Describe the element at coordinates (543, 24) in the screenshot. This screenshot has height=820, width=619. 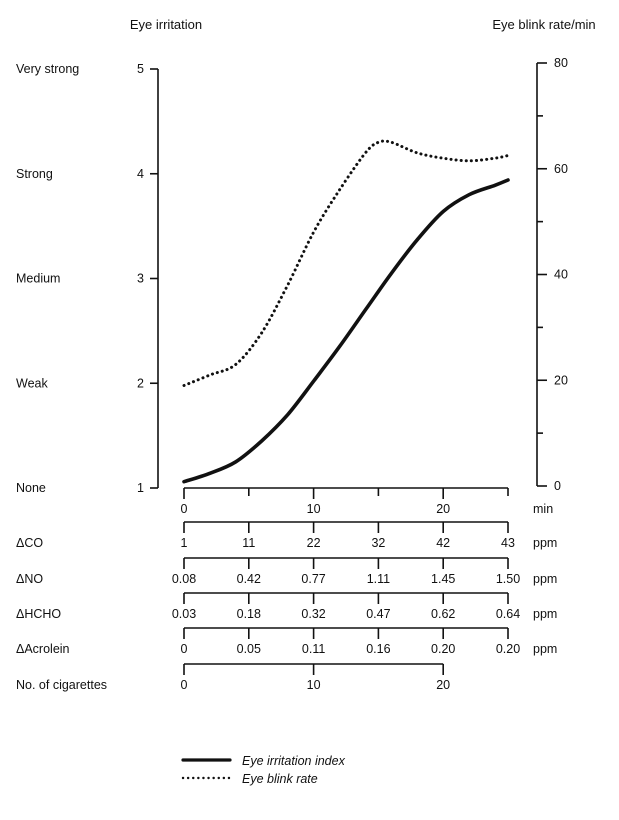
I see `right-axis-title: Eye blink rate/min` at that location.